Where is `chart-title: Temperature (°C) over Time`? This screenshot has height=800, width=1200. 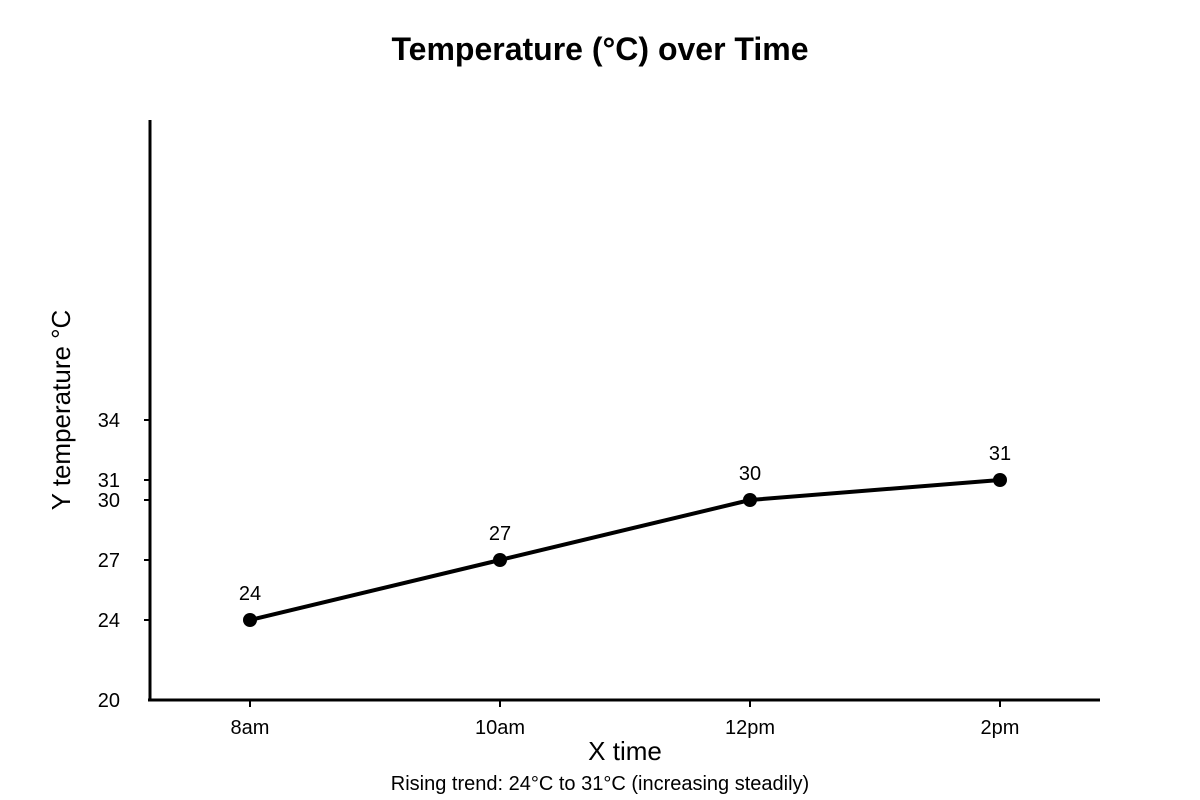
chart-title: Temperature (°C) over Time is located at coordinates (599, 49).